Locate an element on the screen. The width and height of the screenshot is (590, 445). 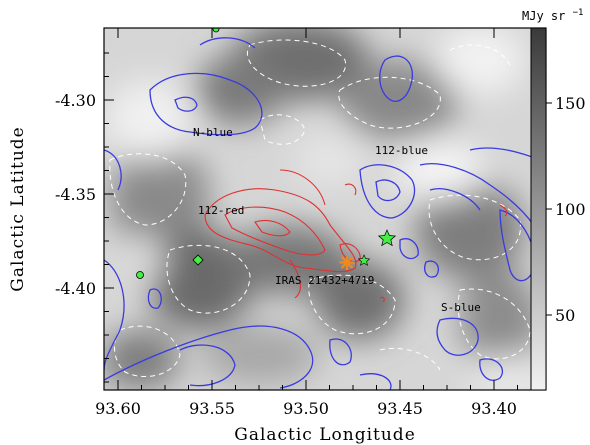
green-circle-marker is located at coordinates (140, 275).